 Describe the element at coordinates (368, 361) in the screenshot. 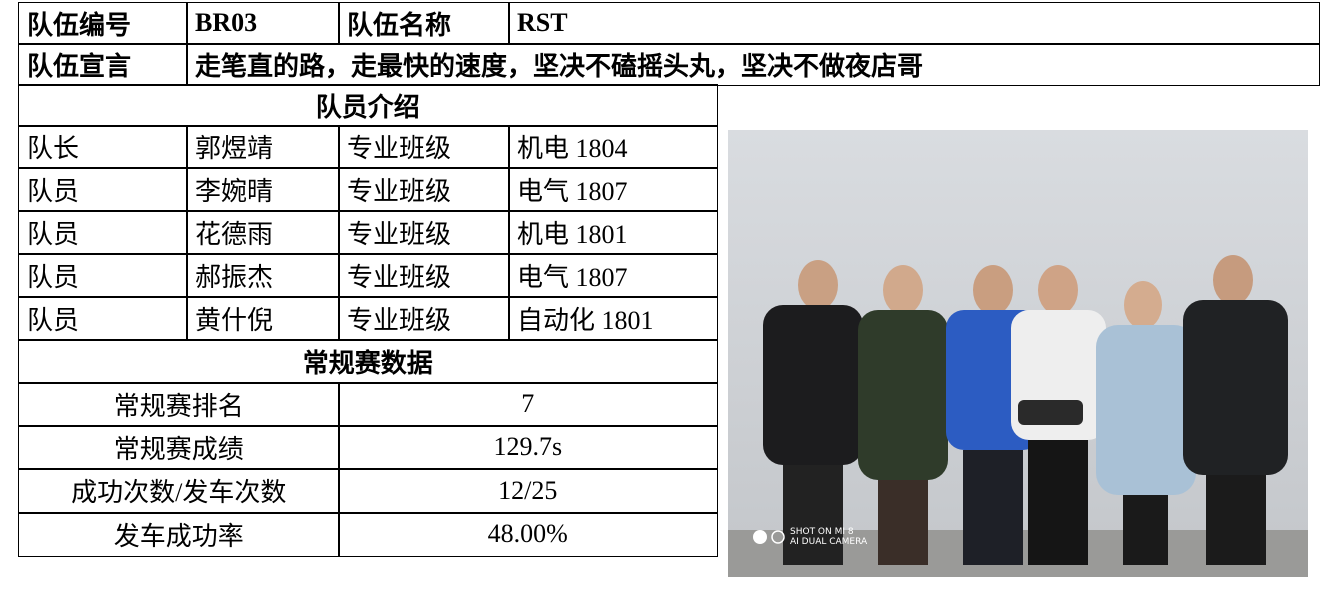

I see `section-title: 常规赛数据` at that location.